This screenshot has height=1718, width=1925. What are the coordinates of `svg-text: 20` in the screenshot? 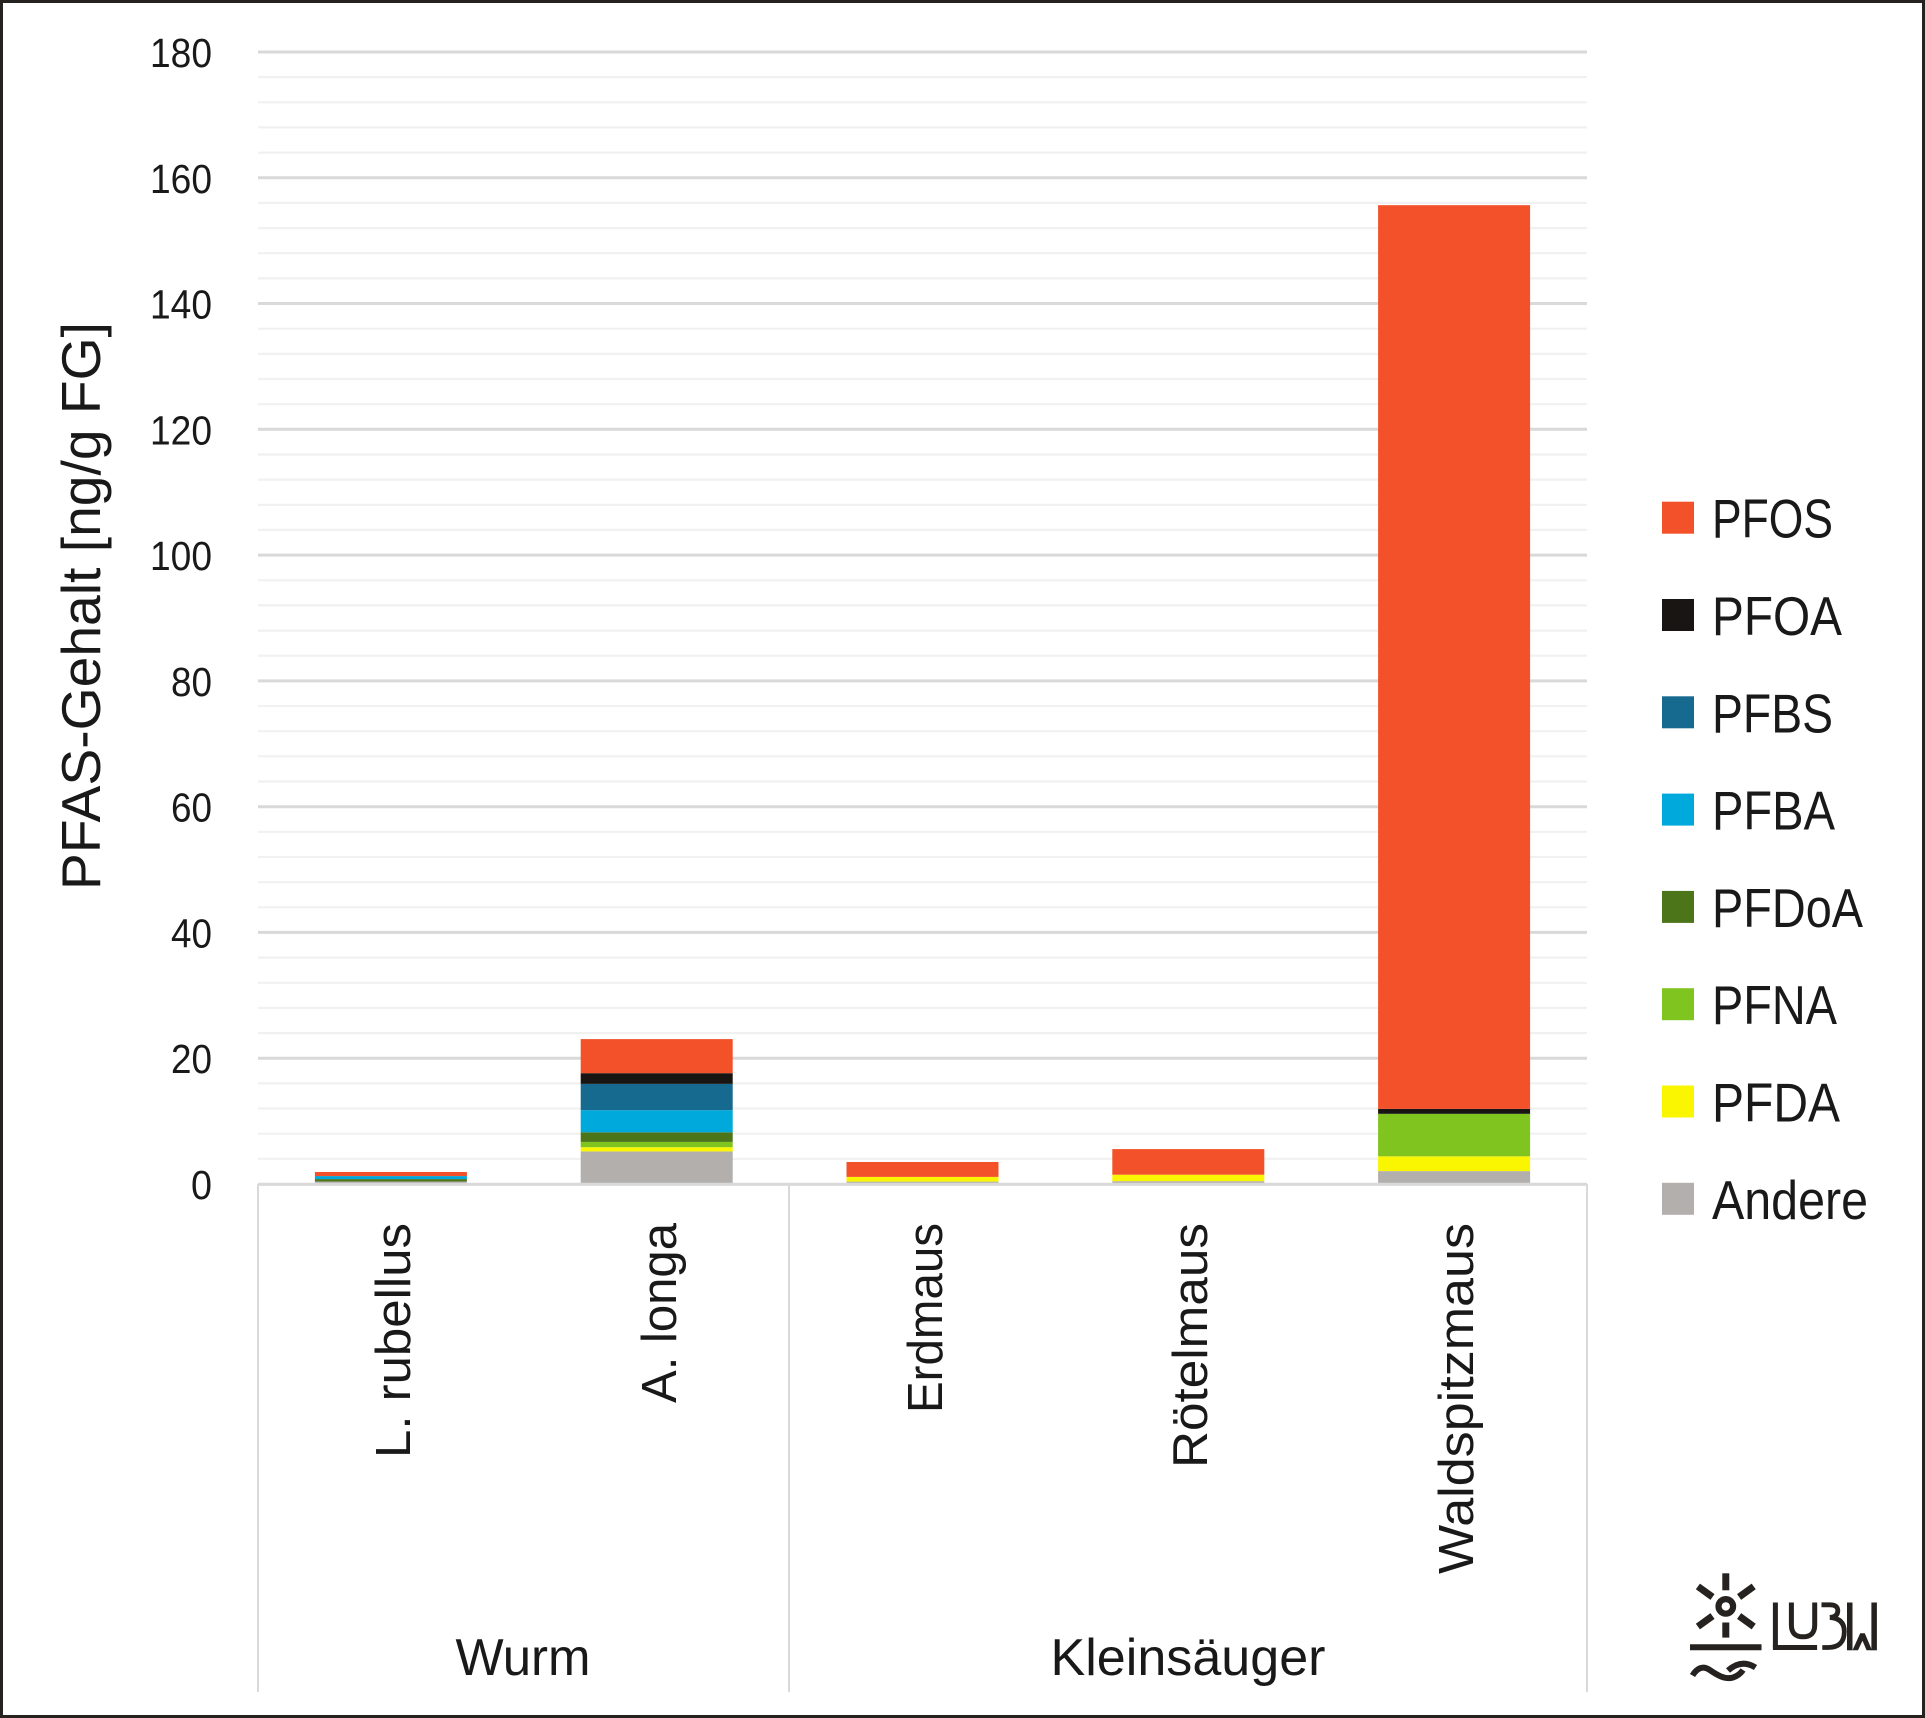 It's located at (191, 1059).